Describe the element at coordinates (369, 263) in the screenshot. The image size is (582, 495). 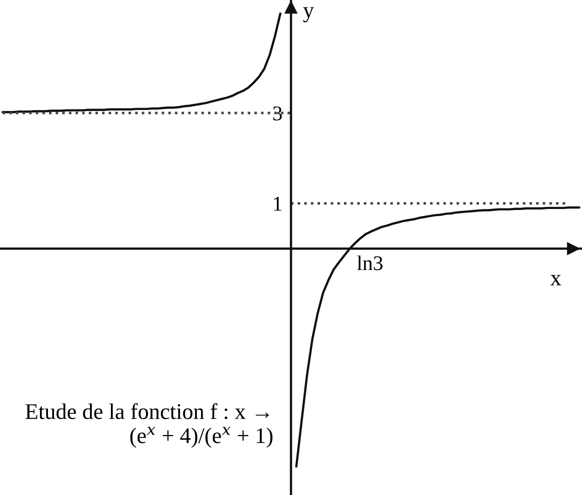
I see `annotation: ln3` at that location.